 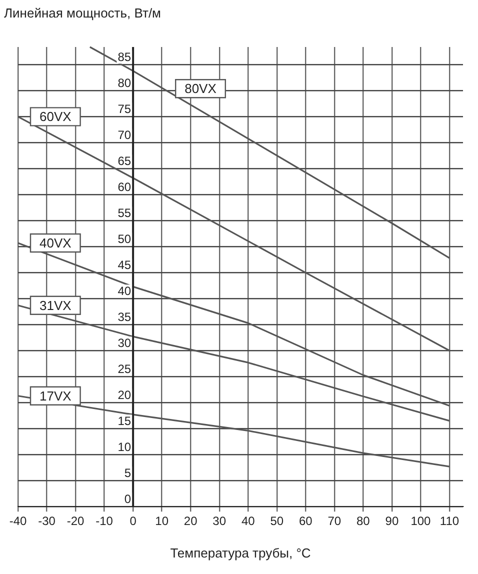 What do you see at coordinates (277, 521) in the screenshot?
I see `x-tick-label: 50` at bounding box center [277, 521].